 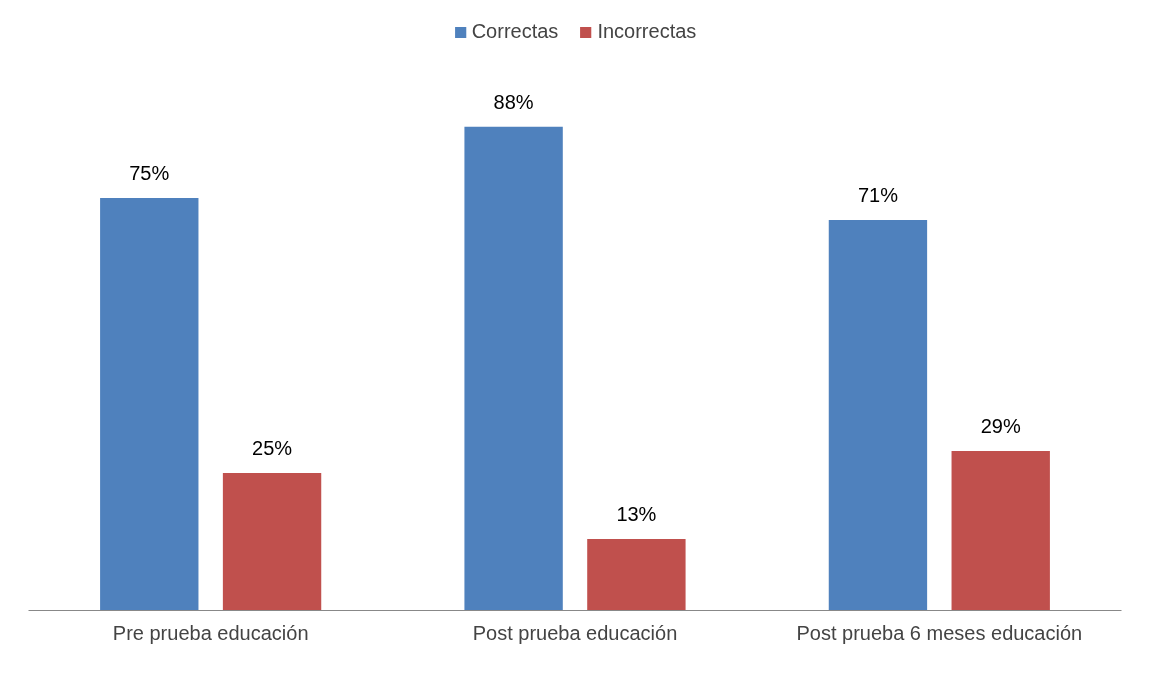 What do you see at coordinates (647, 31) in the screenshot?
I see `legend-label: Incorrectas` at bounding box center [647, 31].